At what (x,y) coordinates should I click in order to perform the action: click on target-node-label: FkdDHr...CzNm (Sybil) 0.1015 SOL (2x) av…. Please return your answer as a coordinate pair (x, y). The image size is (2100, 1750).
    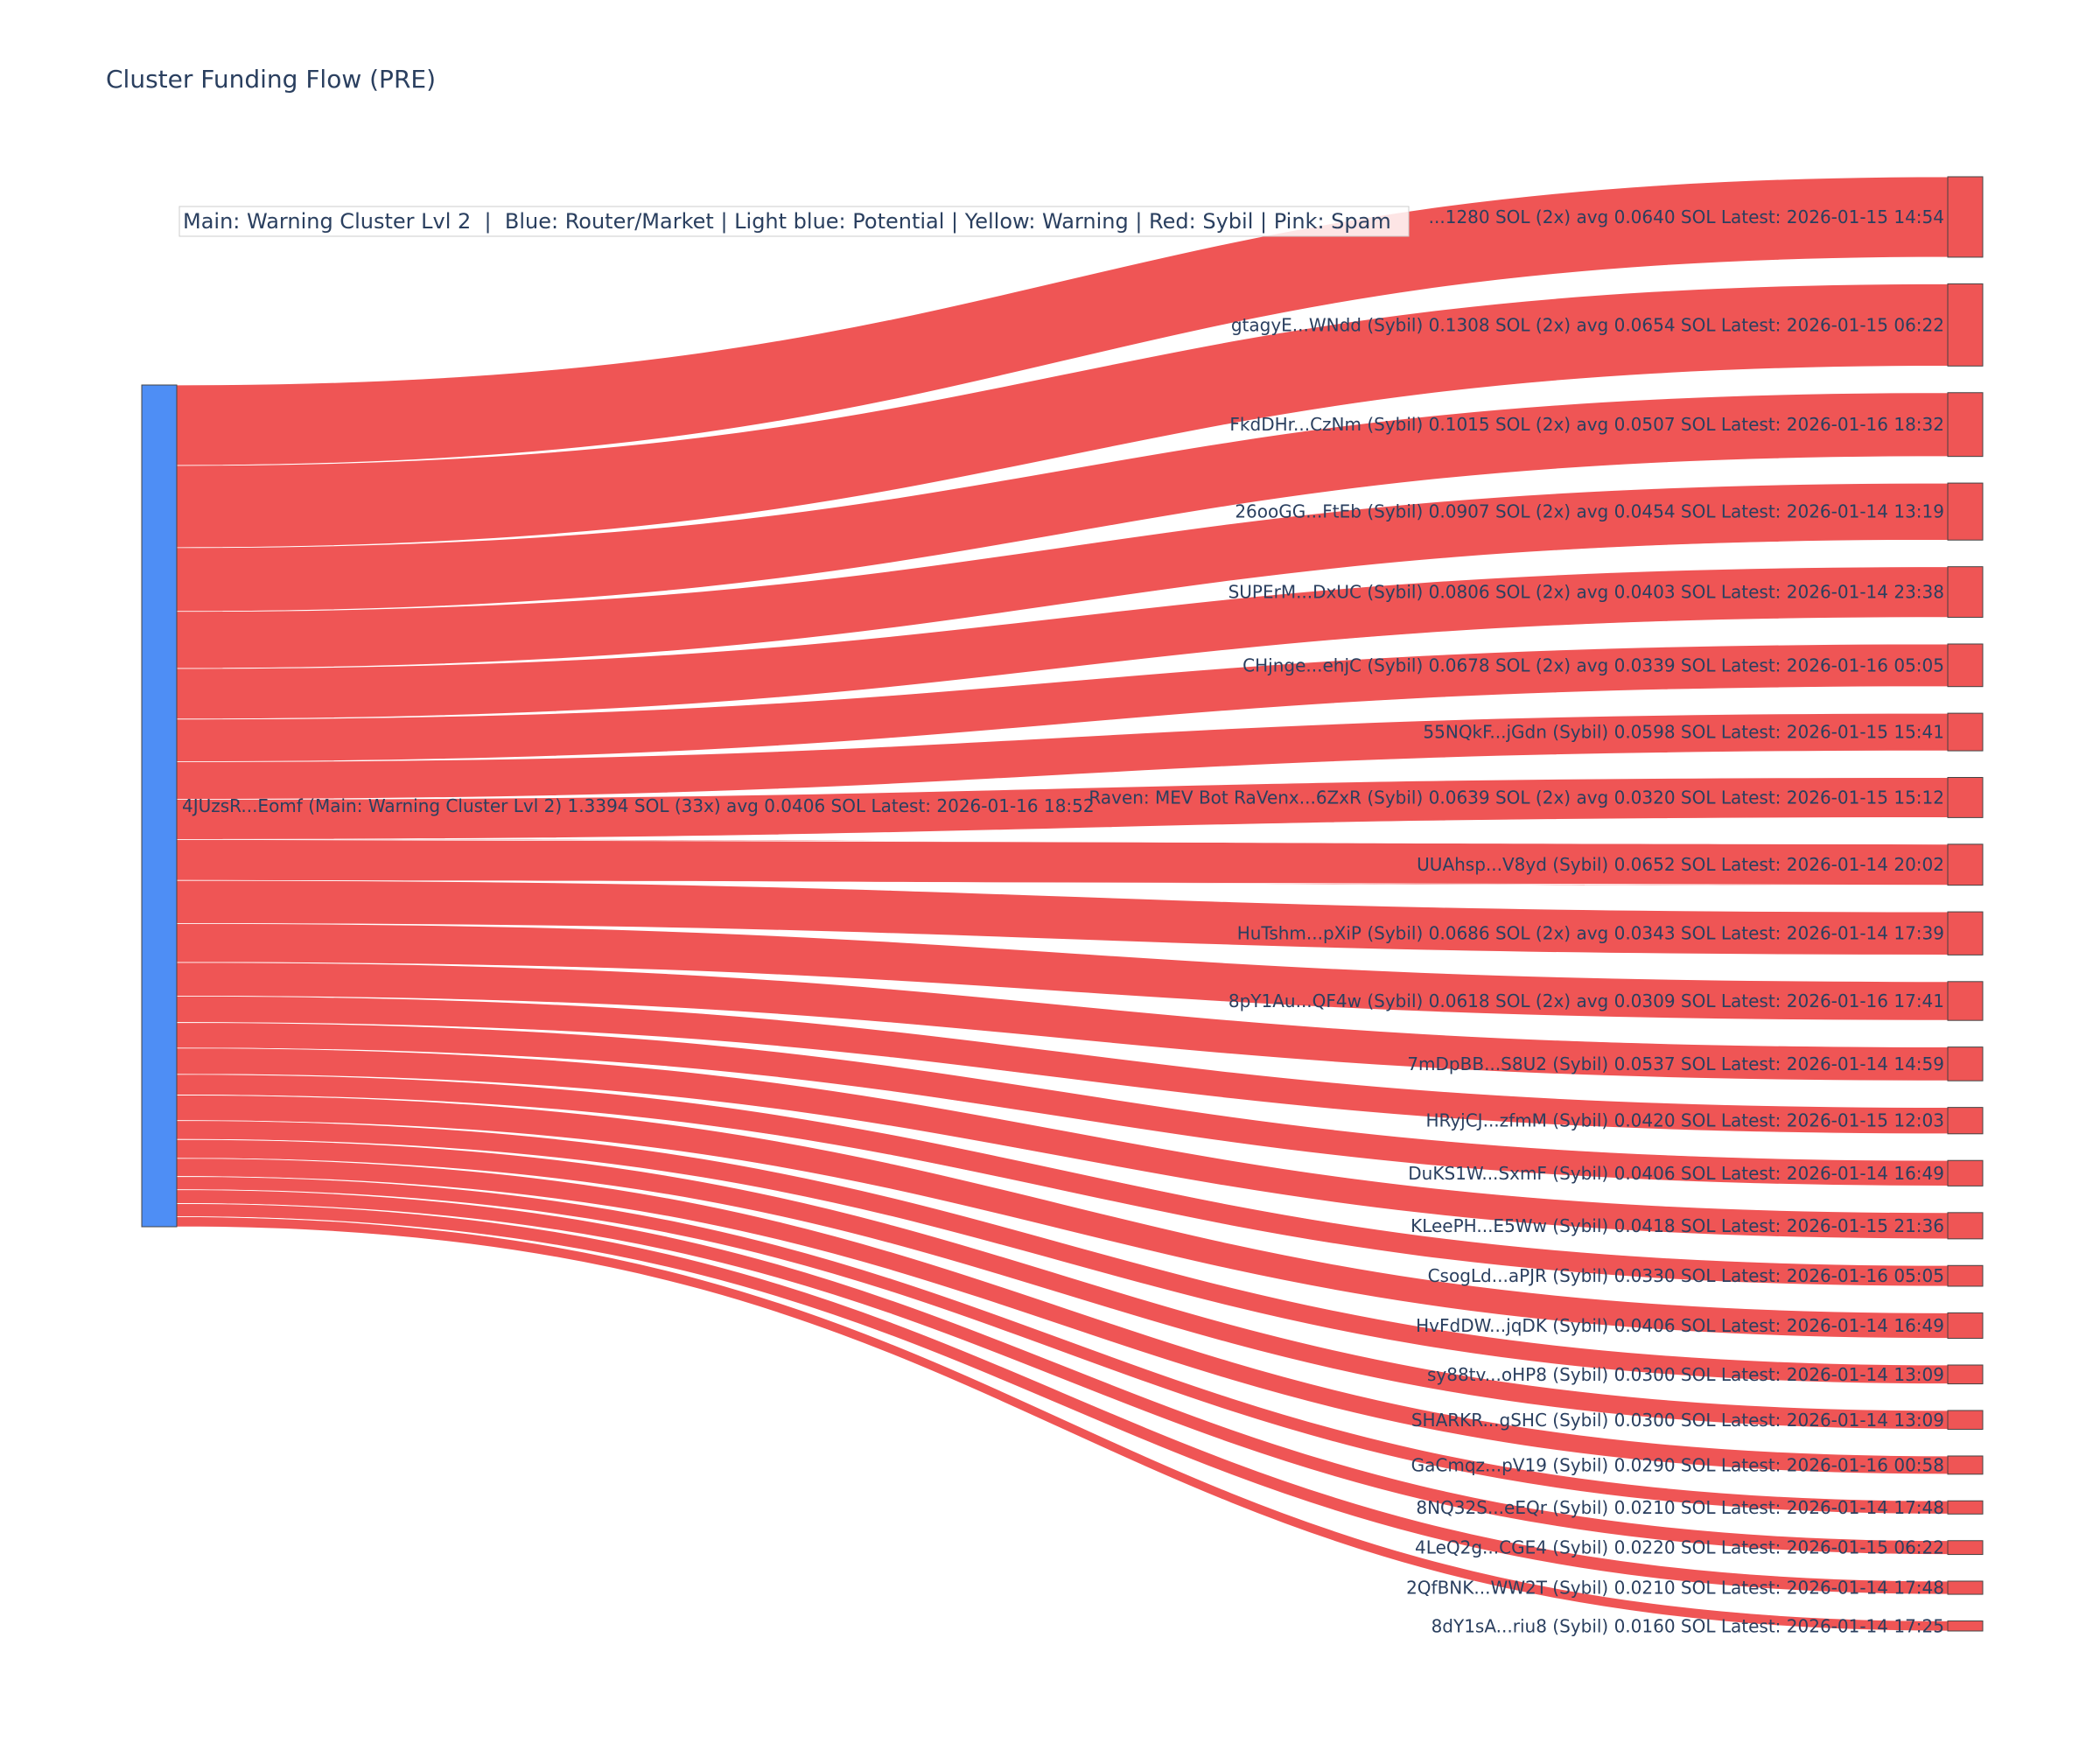
    Looking at the image, I should click on (1586, 424).